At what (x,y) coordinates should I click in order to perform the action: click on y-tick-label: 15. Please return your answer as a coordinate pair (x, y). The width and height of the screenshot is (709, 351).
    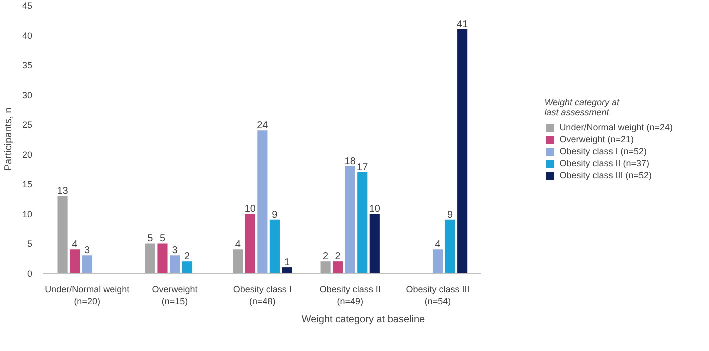
    Looking at the image, I should click on (27, 185).